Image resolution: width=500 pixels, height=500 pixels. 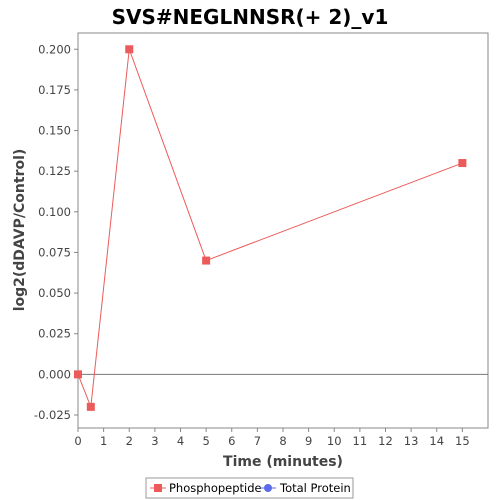 What do you see at coordinates (54, 252) in the screenshot?
I see `y-tick-label: 0.075` at bounding box center [54, 252].